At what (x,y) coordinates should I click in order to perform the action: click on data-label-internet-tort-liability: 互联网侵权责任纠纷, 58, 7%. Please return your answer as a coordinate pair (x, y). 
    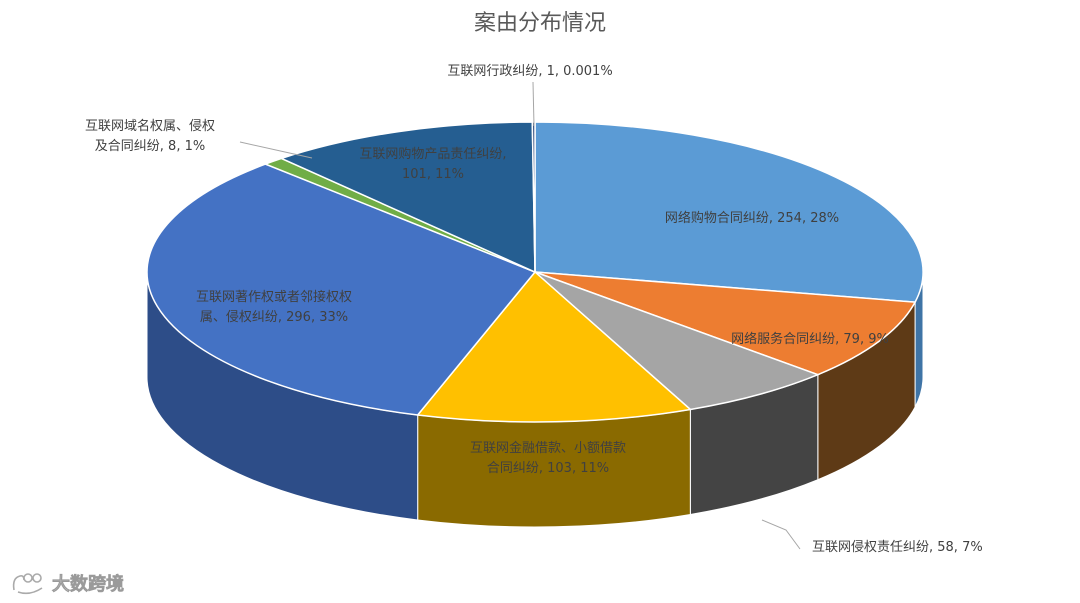
    Looking at the image, I should click on (897, 547).